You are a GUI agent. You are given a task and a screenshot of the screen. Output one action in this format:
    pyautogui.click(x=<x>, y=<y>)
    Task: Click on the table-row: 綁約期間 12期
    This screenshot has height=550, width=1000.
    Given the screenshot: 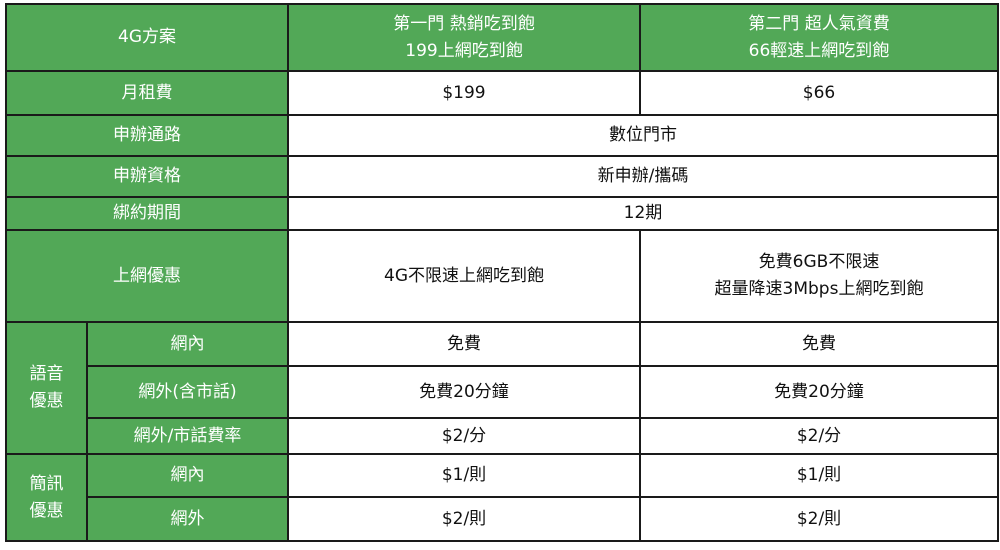 What is the action you would take?
    pyautogui.click(x=502, y=213)
    